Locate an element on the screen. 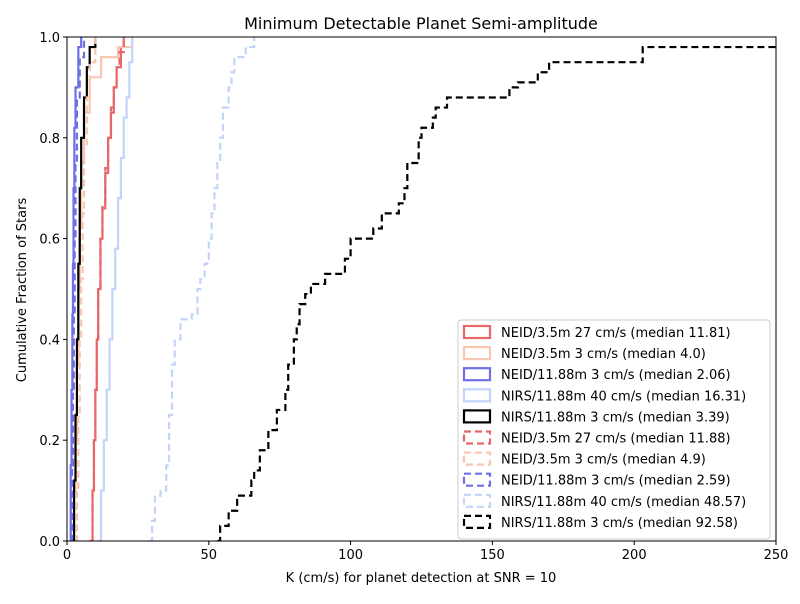 Image resolution: width=800 pixels, height=604 pixels. legend-label: NEID/11.88m 3 cm/s (median 2.06) is located at coordinates (616, 375).